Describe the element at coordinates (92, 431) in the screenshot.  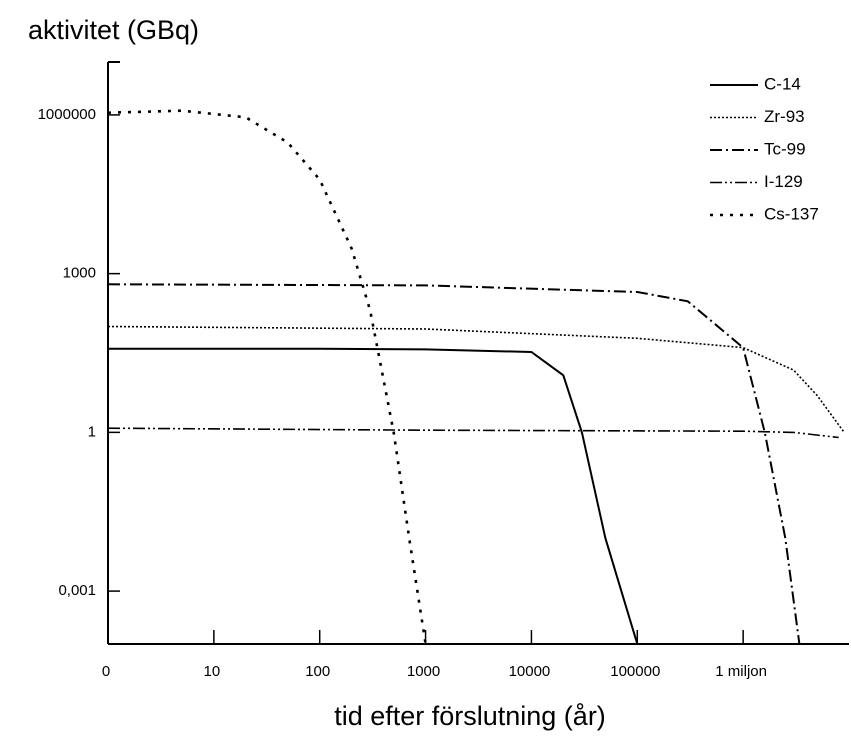
I see `y-tick-label: 1` at that location.